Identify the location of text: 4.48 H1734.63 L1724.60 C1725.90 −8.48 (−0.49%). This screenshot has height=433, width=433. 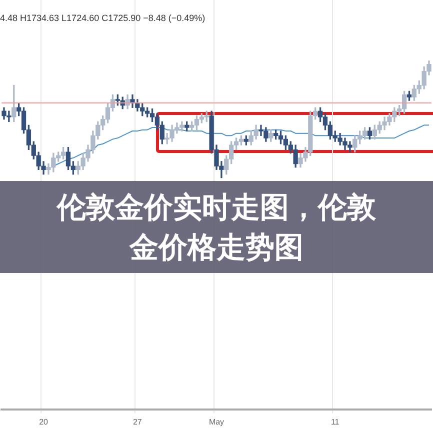
(103, 18).